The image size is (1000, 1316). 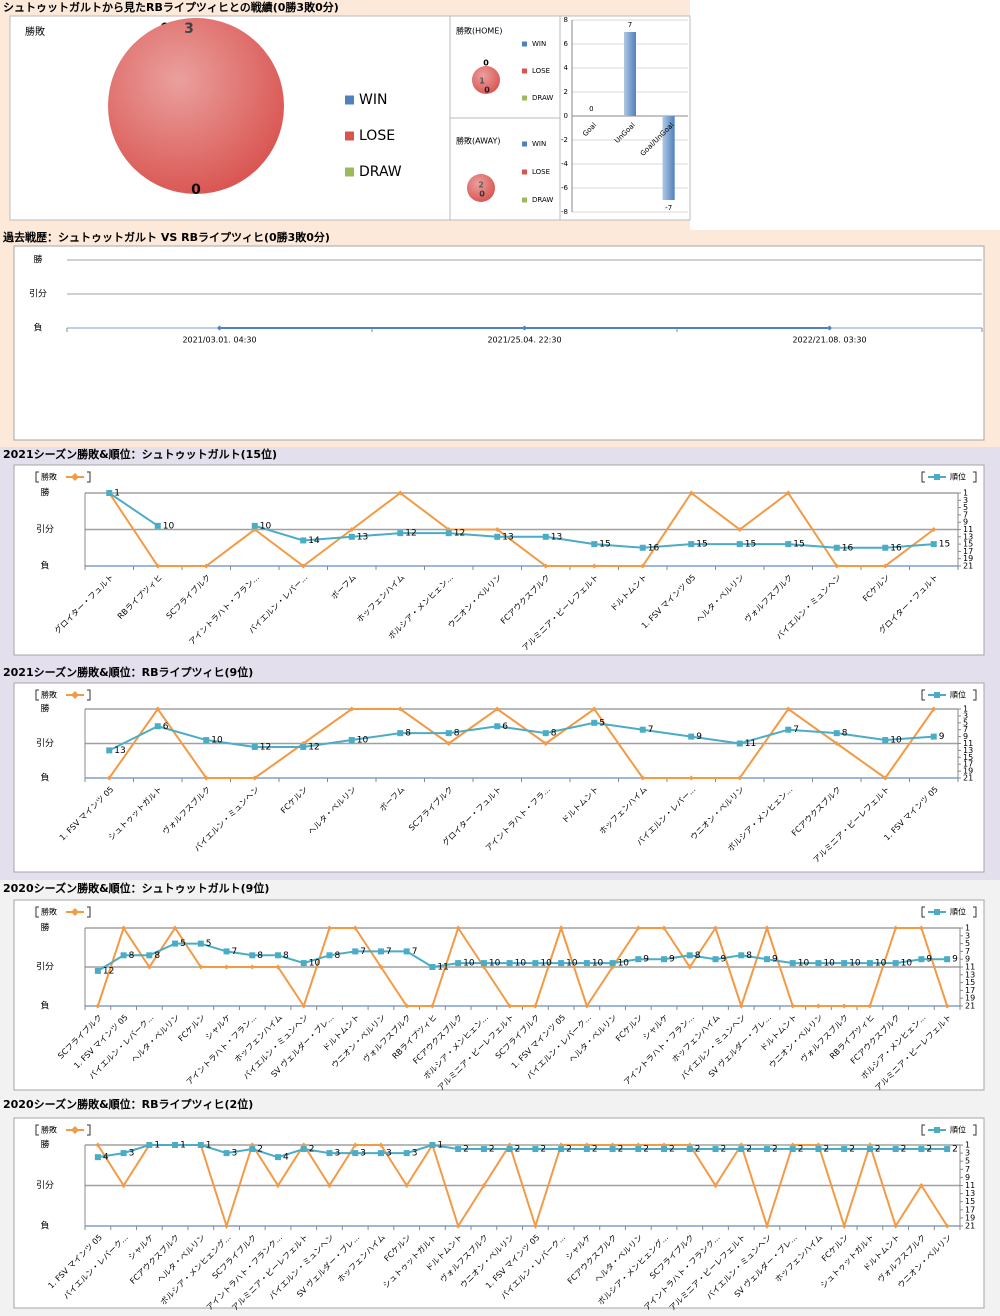 What do you see at coordinates (970, 1217) in the screenshot?
I see `y2-tick-label: 19` at bounding box center [970, 1217].